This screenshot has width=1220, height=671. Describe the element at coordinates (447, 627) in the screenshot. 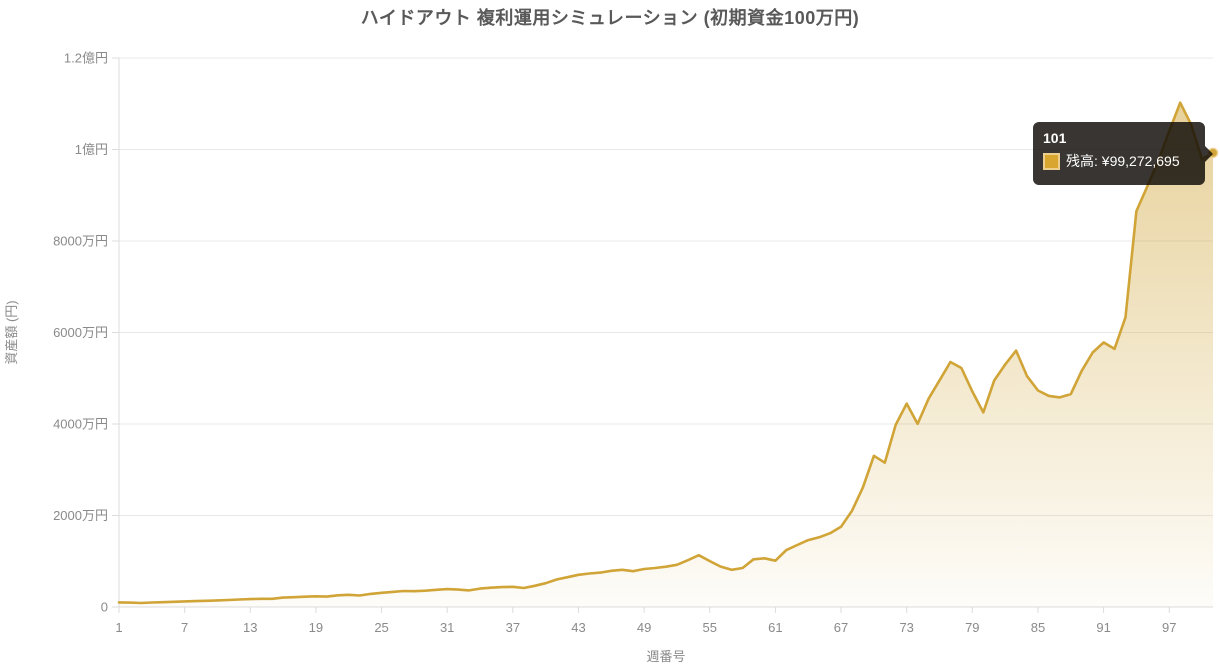

I see `x-tick-label: 31` at that location.